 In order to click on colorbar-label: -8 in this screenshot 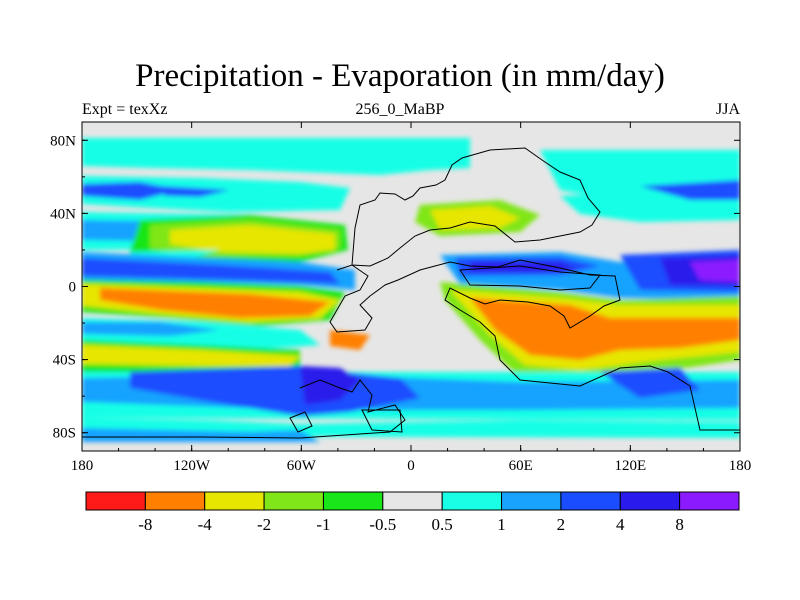, I will do `click(145, 524)`.